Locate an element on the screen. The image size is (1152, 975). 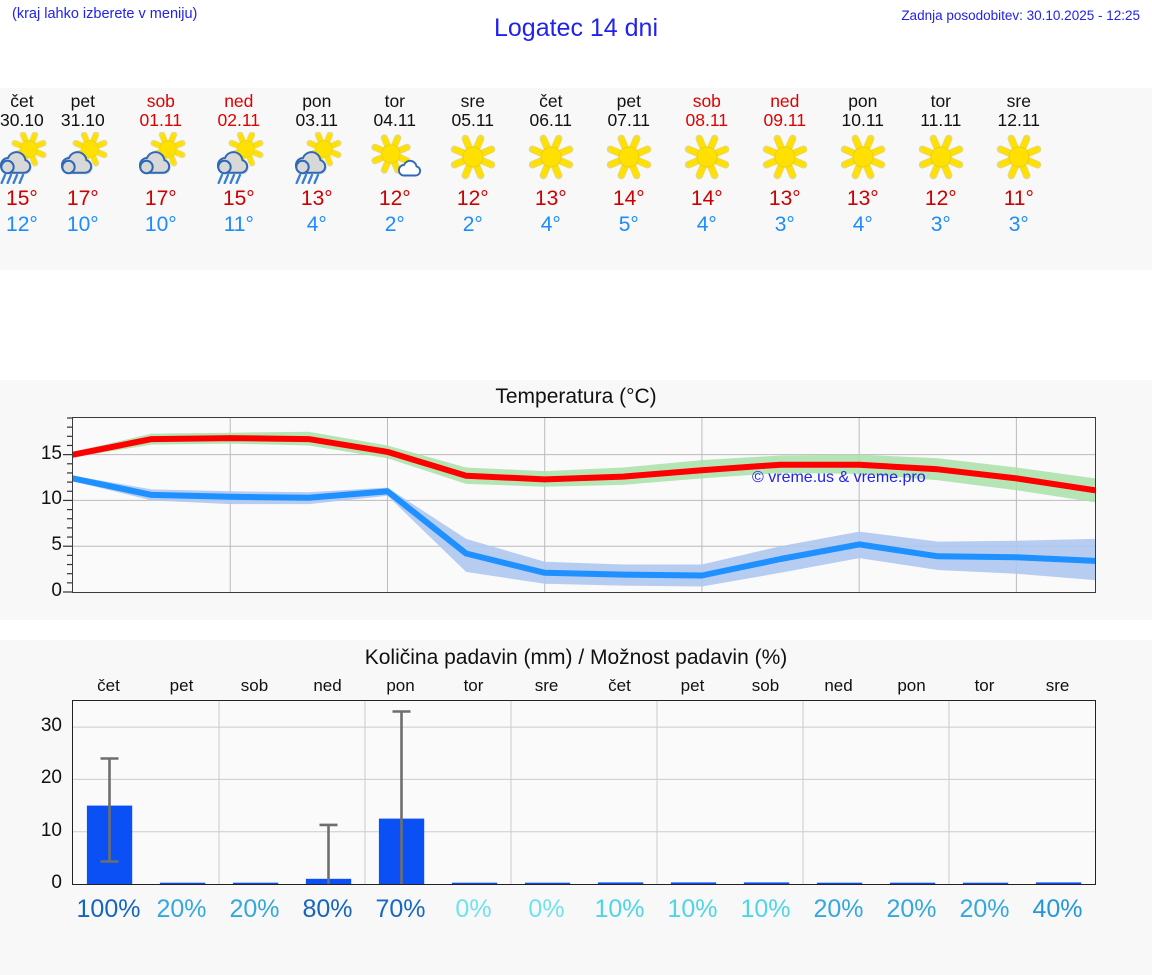
copyright-credit: © vreme.us & vreme.pro is located at coordinates (839, 477).